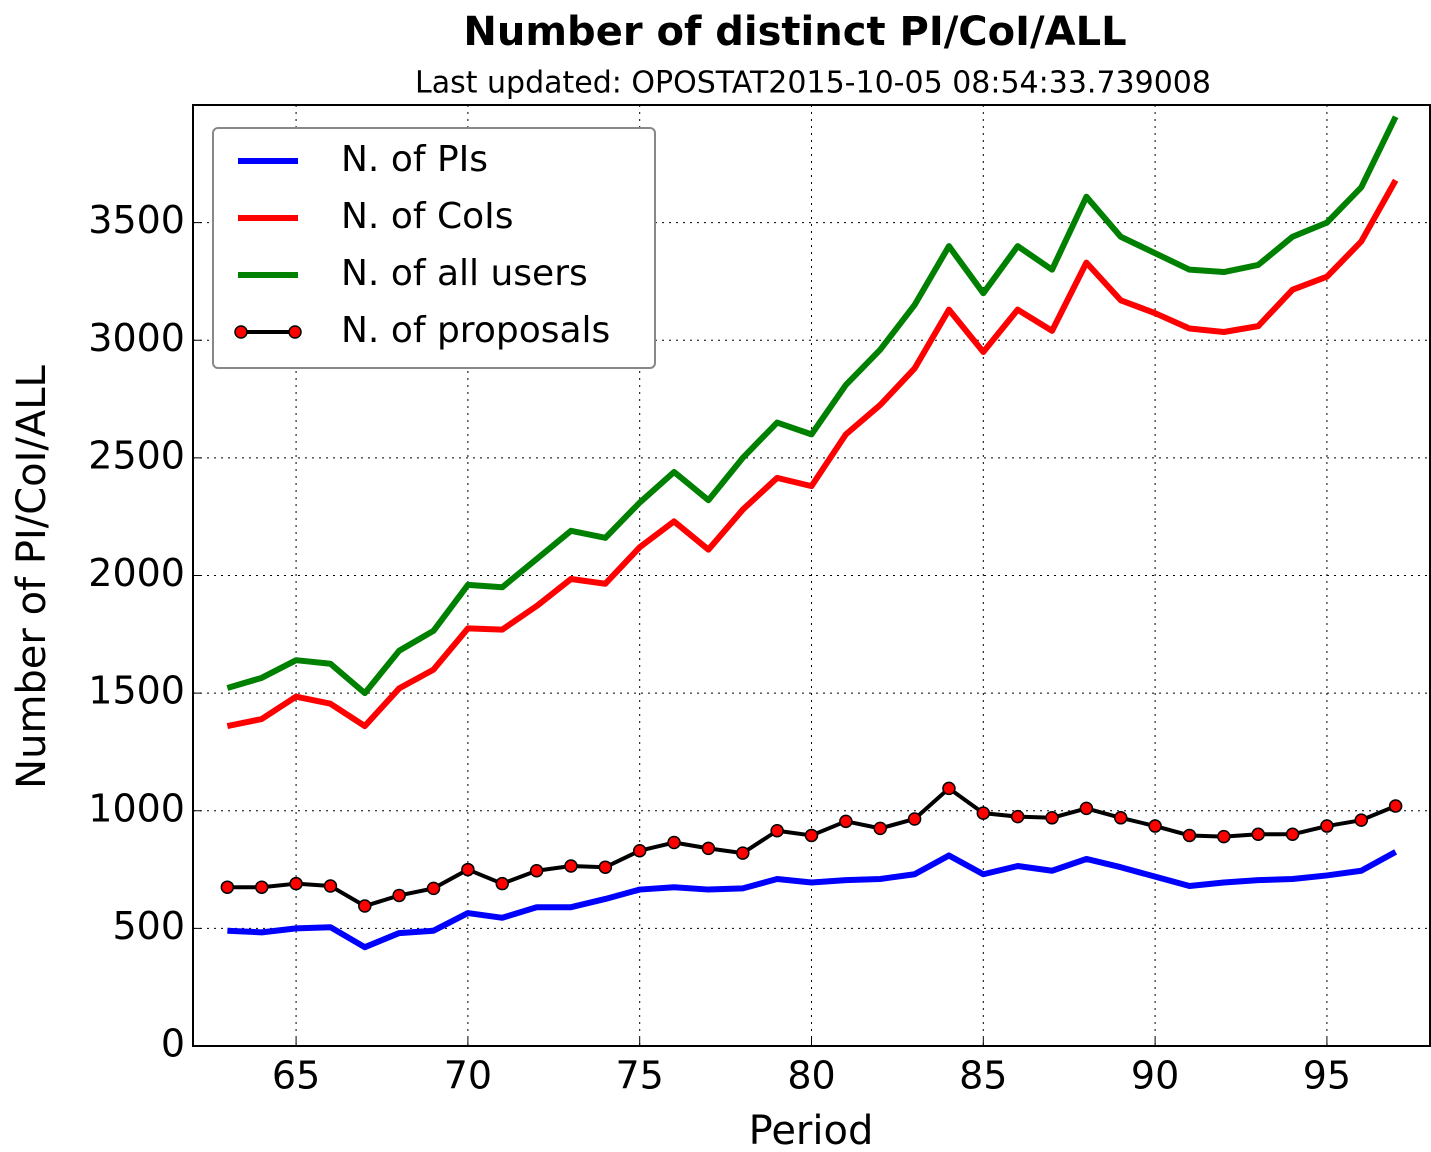 Image resolution: width=1431 pixels, height=1152 pixels. Describe the element at coordinates (136, 338) in the screenshot. I see `y-tick-label: 3000` at that location.